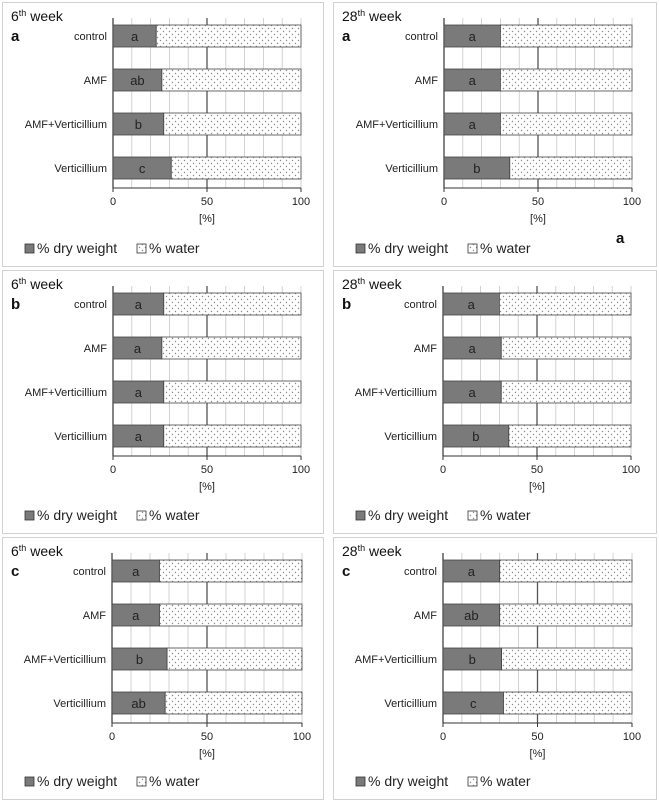  What do you see at coordinates (473, 703) in the screenshot?
I see `bar-significance-label: c` at bounding box center [473, 703].